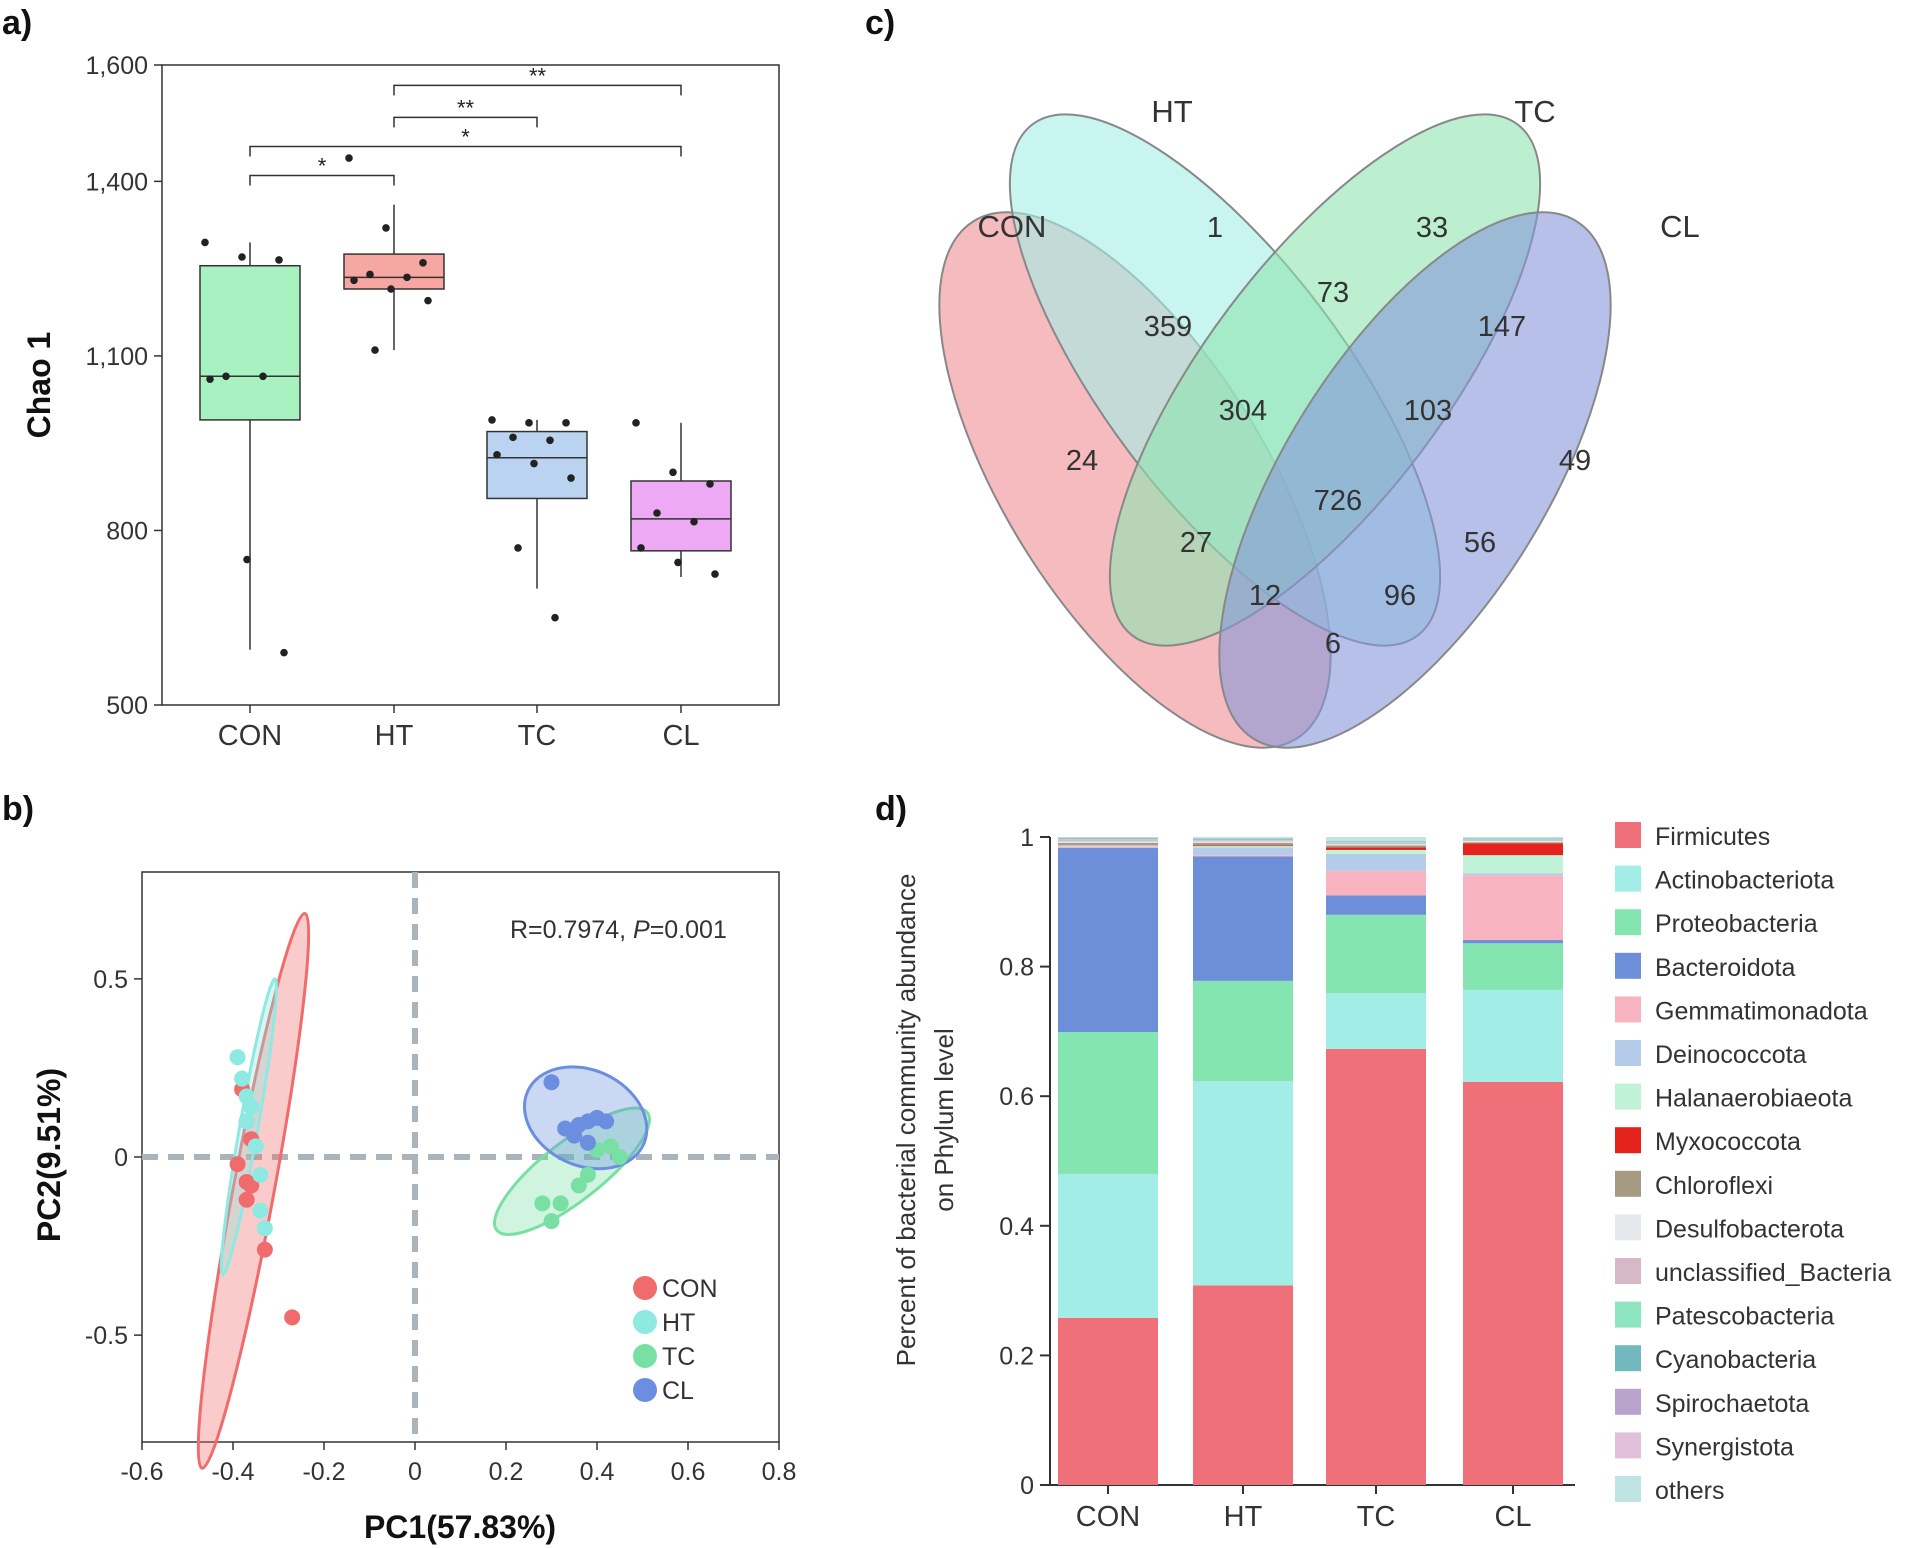 Image resolution: width=1907 pixels, height=1549 pixels. Describe the element at coordinates (779, 1472) in the screenshot. I see `x-tick-label: 0.8` at that location.